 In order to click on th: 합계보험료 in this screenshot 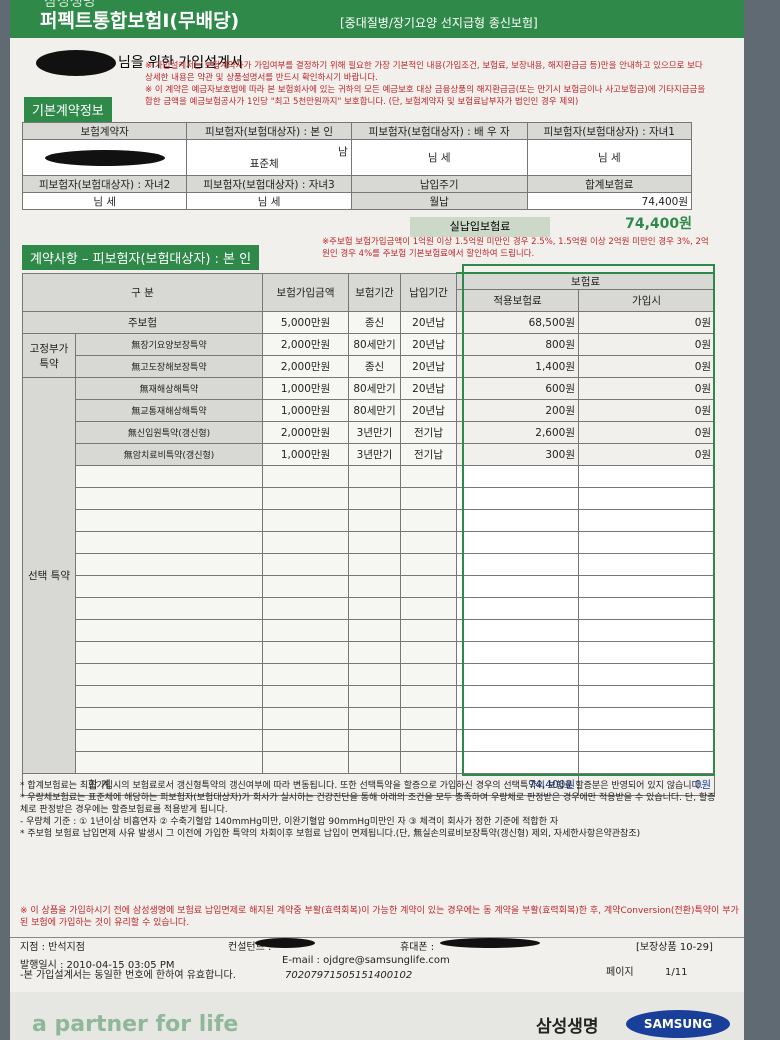, I will do `click(609, 184)`.